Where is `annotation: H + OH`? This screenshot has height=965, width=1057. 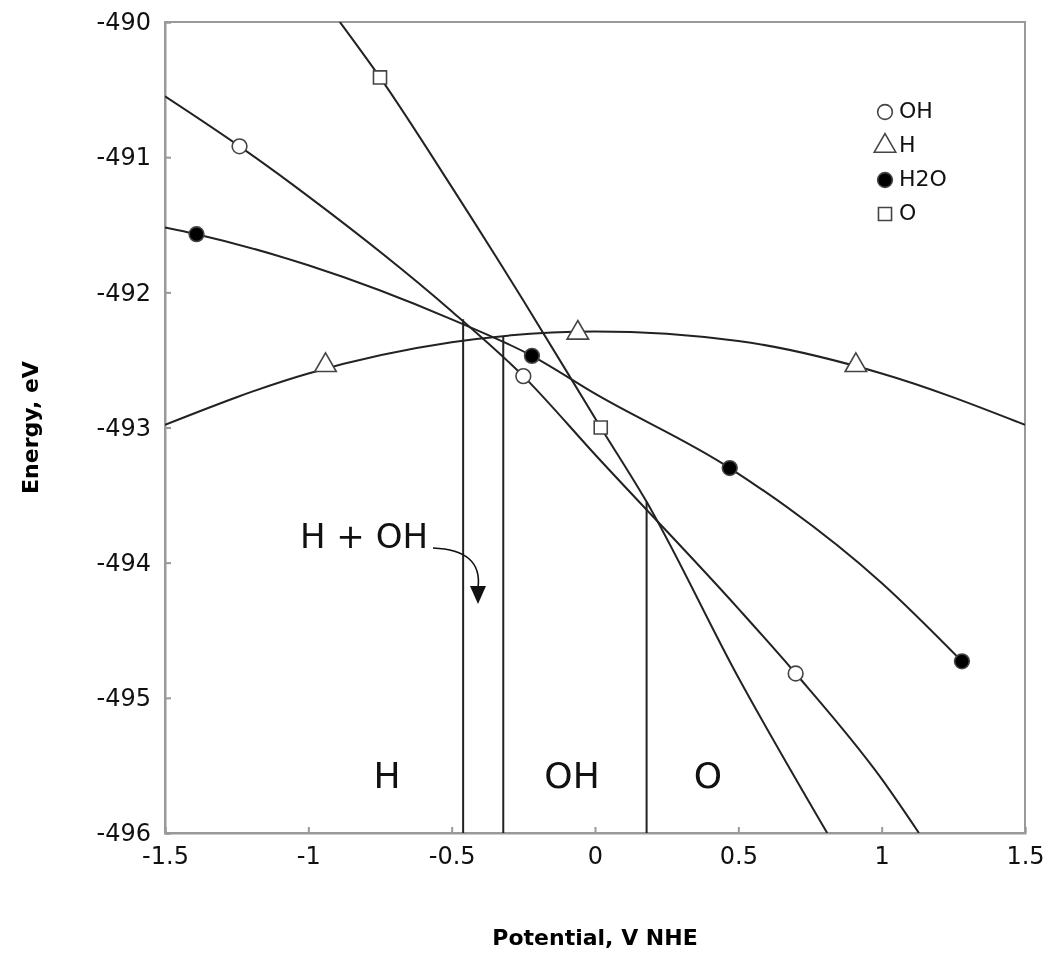
annotation: H + OH is located at coordinates (364, 536).